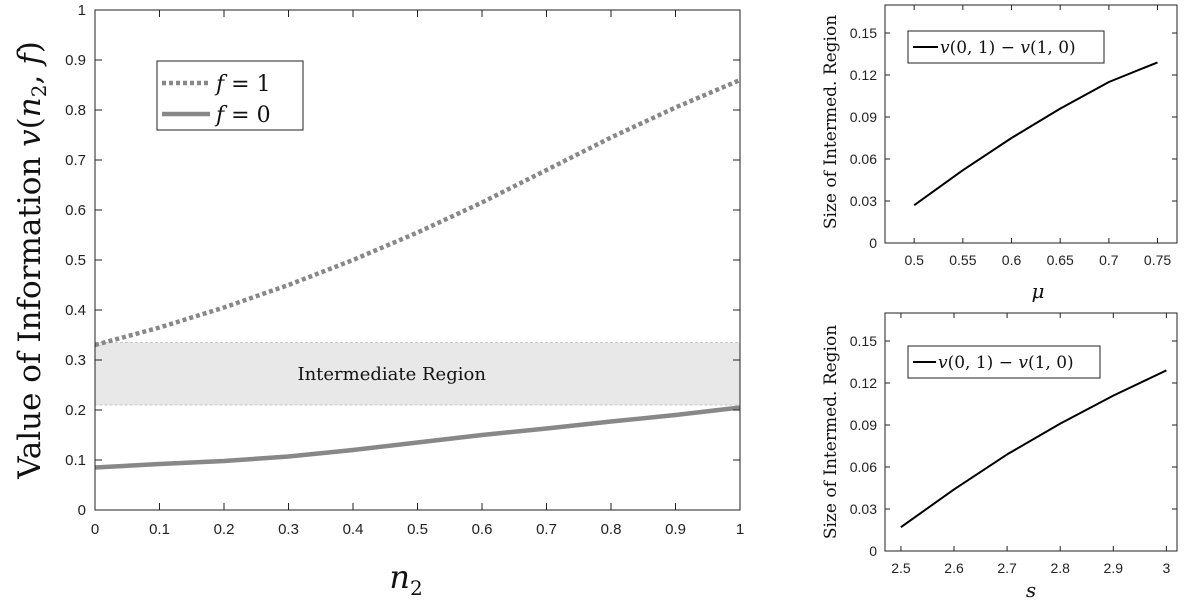 The image size is (1192, 604). What do you see at coordinates (1038, 291) in the screenshot?
I see `x-axis-label: μ` at bounding box center [1038, 291].